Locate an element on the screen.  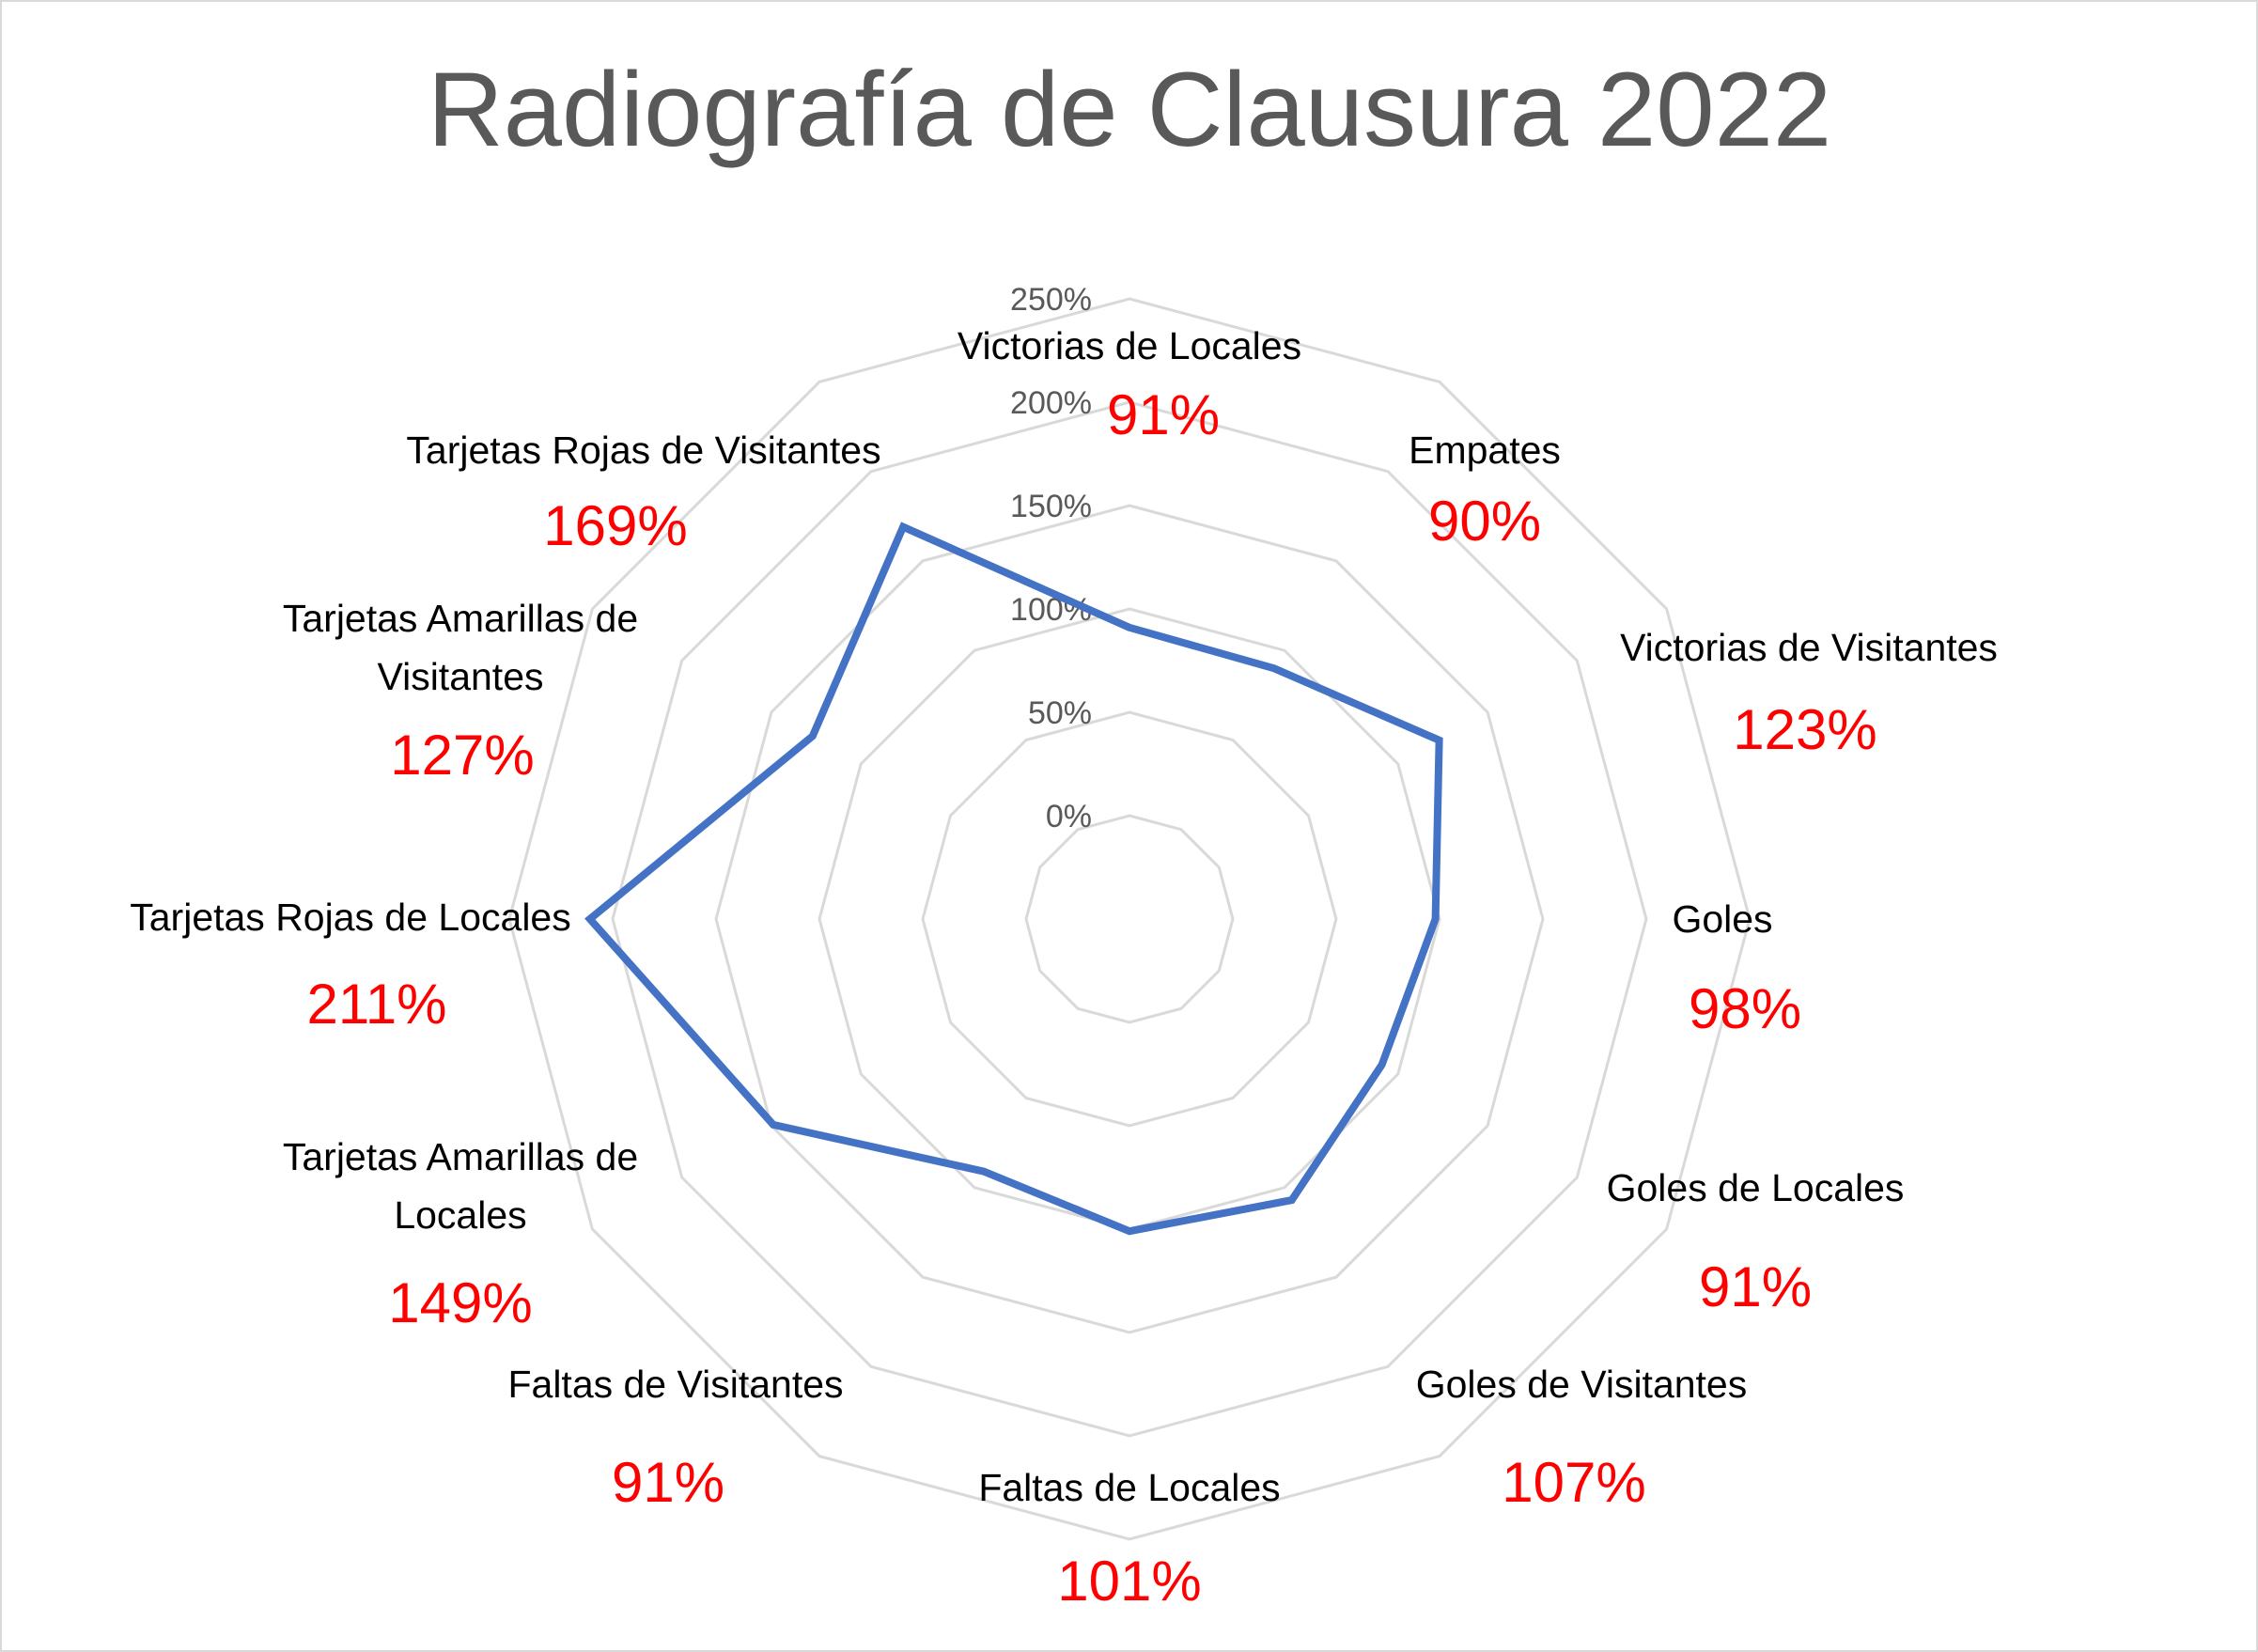
data-value-label: 90% is located at coordinates (1485, 521).